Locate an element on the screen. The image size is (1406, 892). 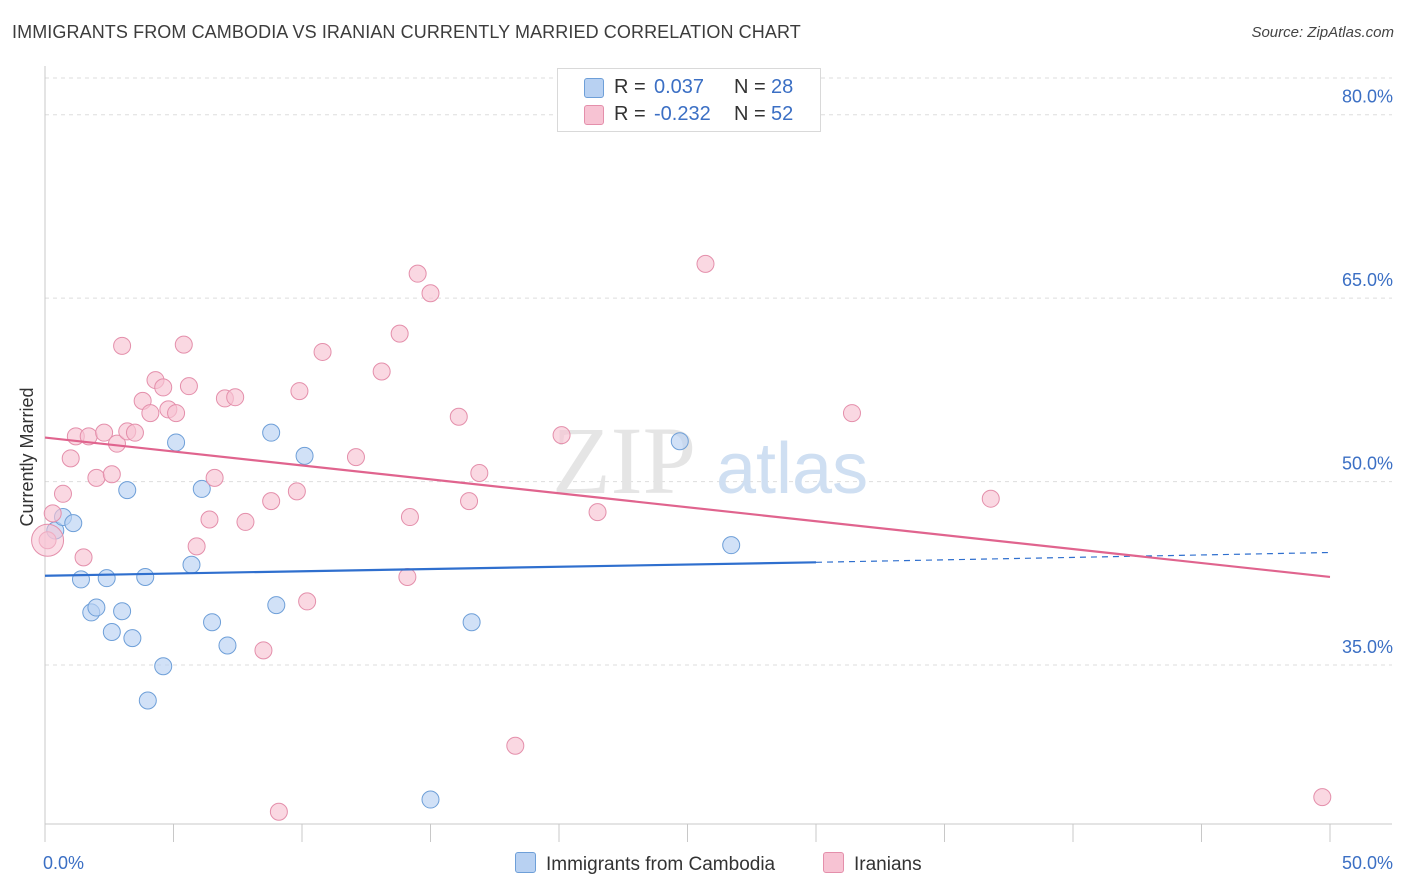
iranians-swatch is located at coordinates (594, 115).